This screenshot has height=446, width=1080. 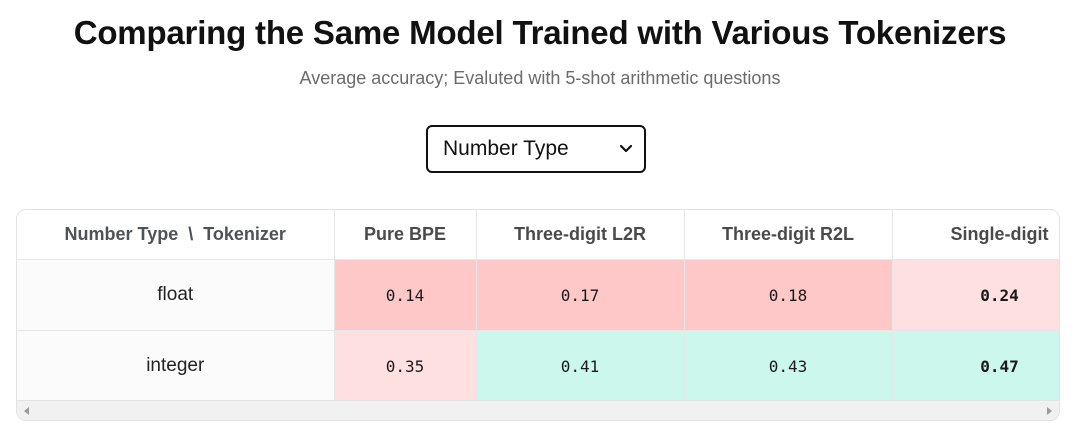 What do you see at coordinates (788, 365) in the screenshot?
I see `table-cell: 0.43` at bounding box center [788, 365].